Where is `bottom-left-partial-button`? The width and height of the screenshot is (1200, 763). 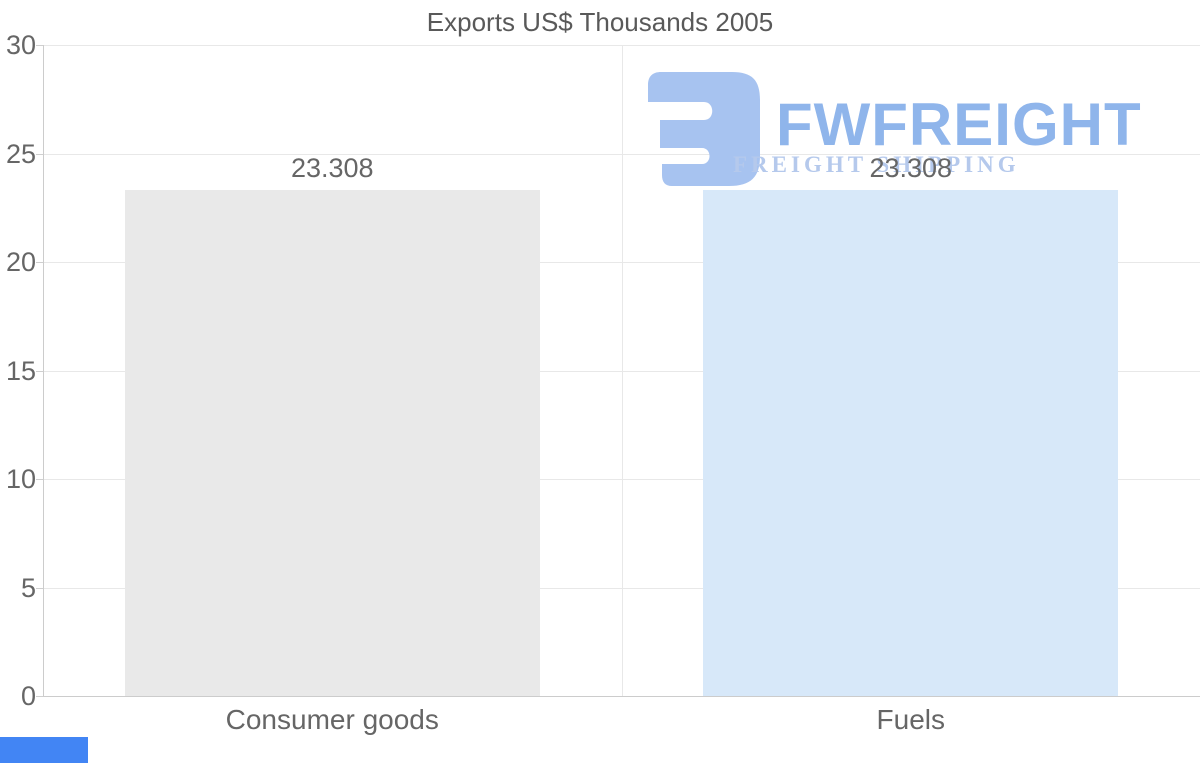
bottom-left-partial-button is located at coordinates (44, 750).